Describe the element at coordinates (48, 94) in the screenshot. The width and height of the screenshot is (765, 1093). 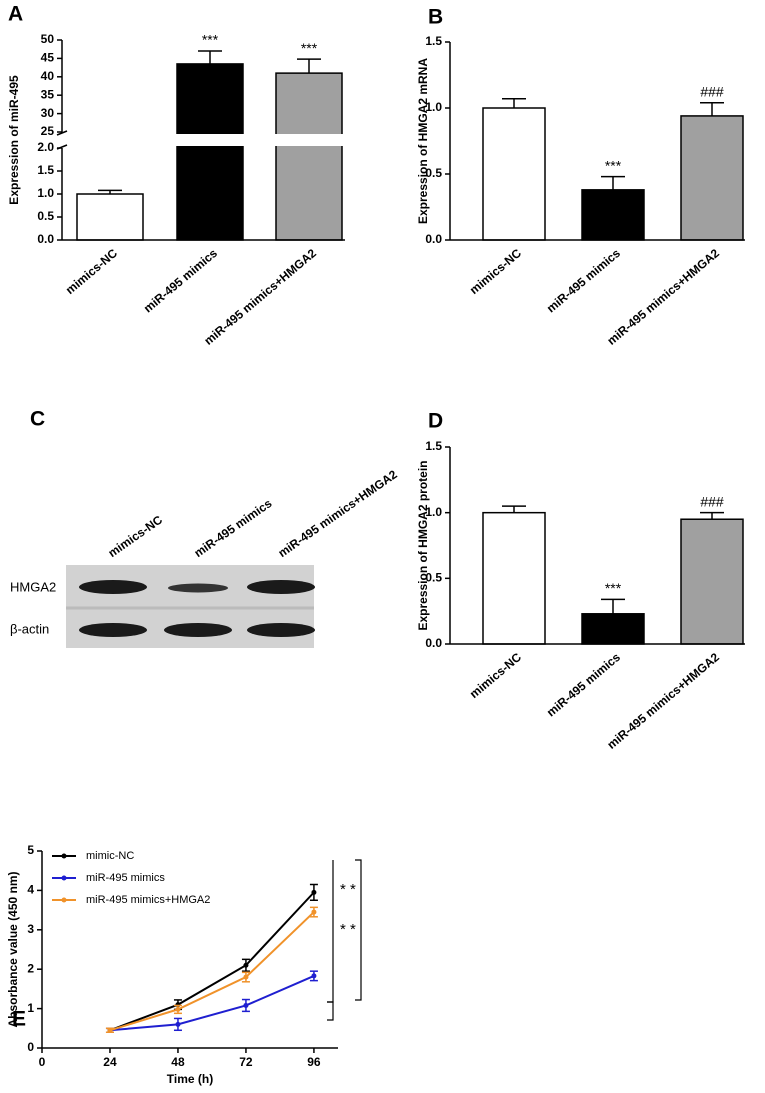
I see `y-tick-label: 35` at that location.